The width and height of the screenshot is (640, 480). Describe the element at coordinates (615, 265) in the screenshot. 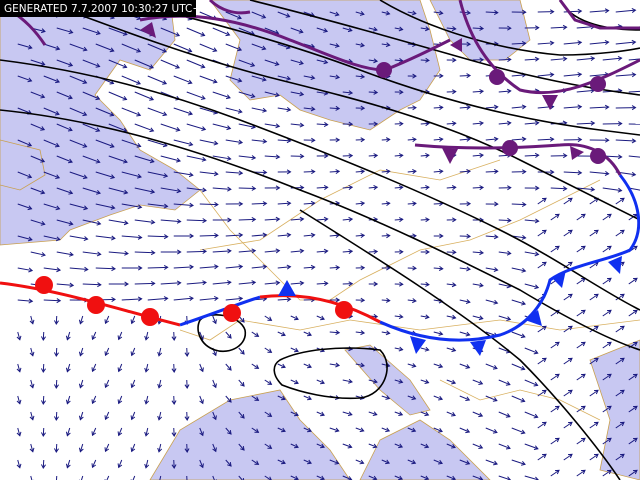

I see `cold-front-symbol` at that location.